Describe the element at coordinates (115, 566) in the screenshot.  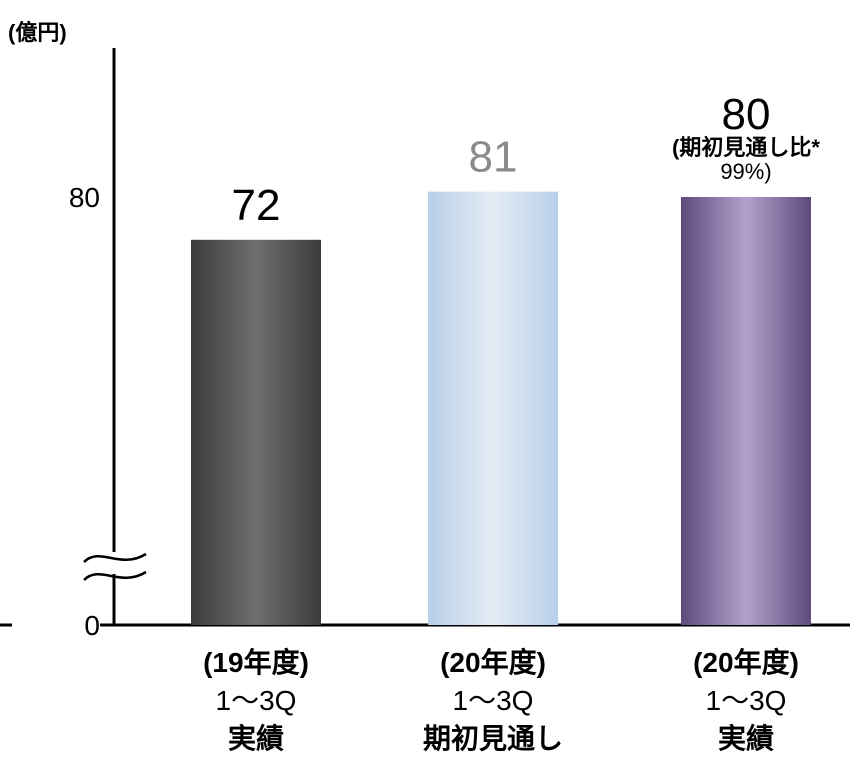
I see `axis-break-marker` at that location.